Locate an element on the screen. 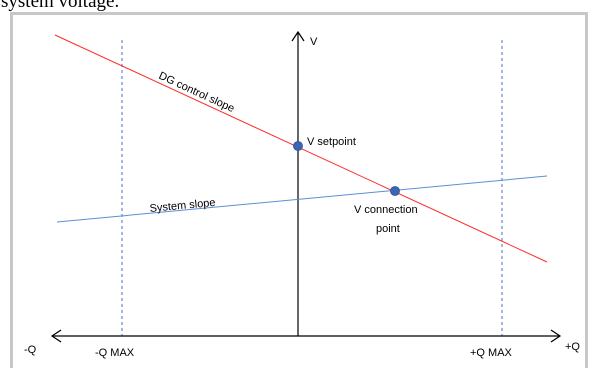  v-setpoint-label: V setpoint is located at coordinates (331, 142).